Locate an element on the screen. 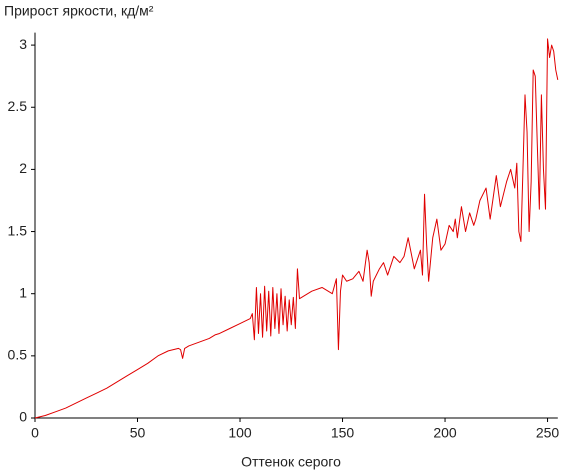  y-tick-label: 1 is located at coordinates (23, 292).